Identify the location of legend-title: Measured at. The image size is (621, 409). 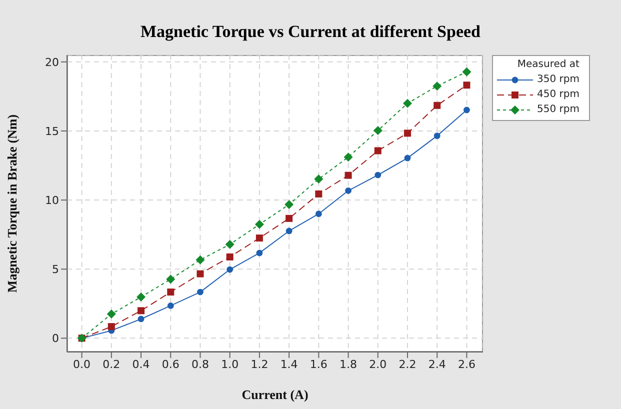
(548, 64).